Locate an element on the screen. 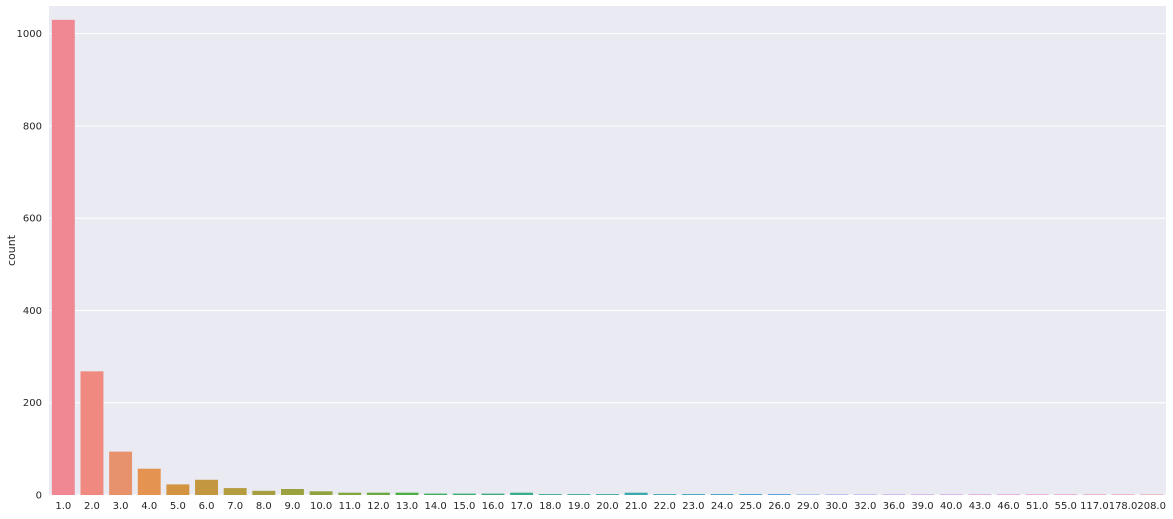 The image size is (1173, 519). x-tick-label: 17.0 is located at coordinates (521, 506).